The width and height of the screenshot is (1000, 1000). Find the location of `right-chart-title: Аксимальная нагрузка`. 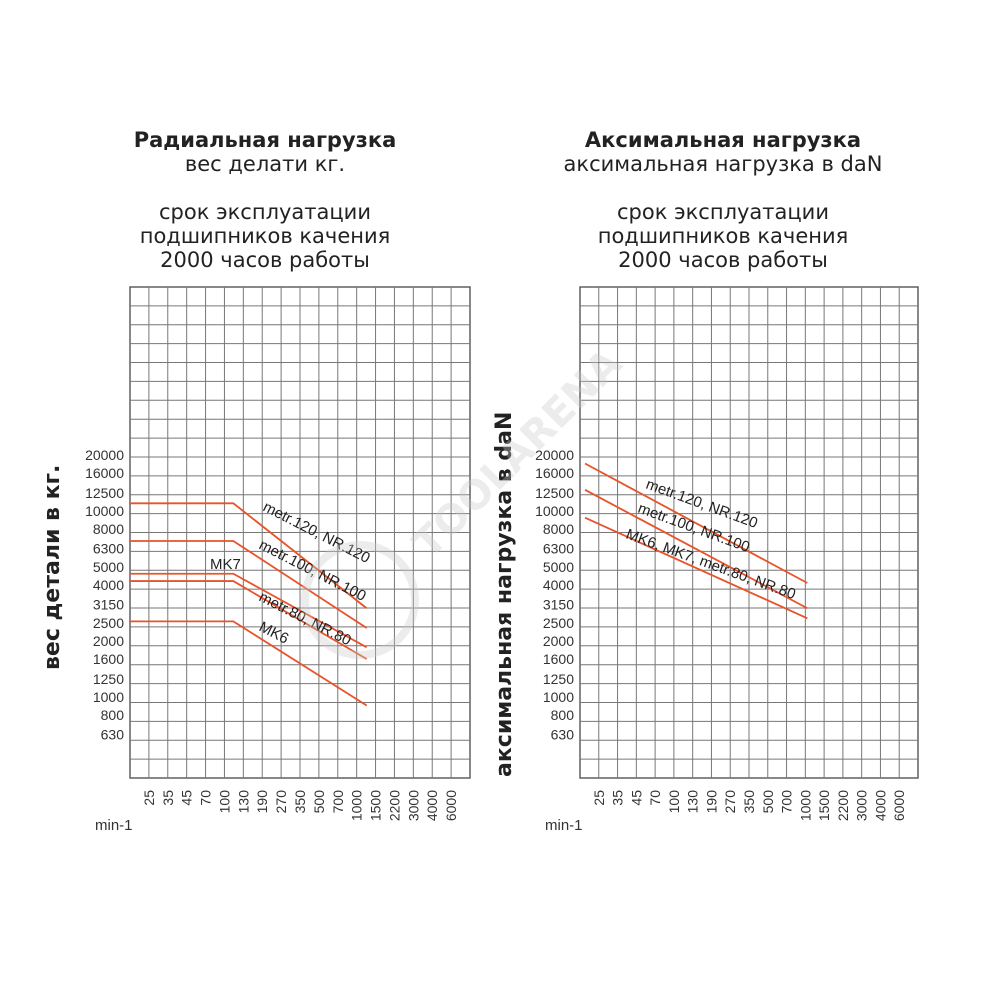

right-chart-title: Аксимальная нагрузка is located at coordinates (723, 140).